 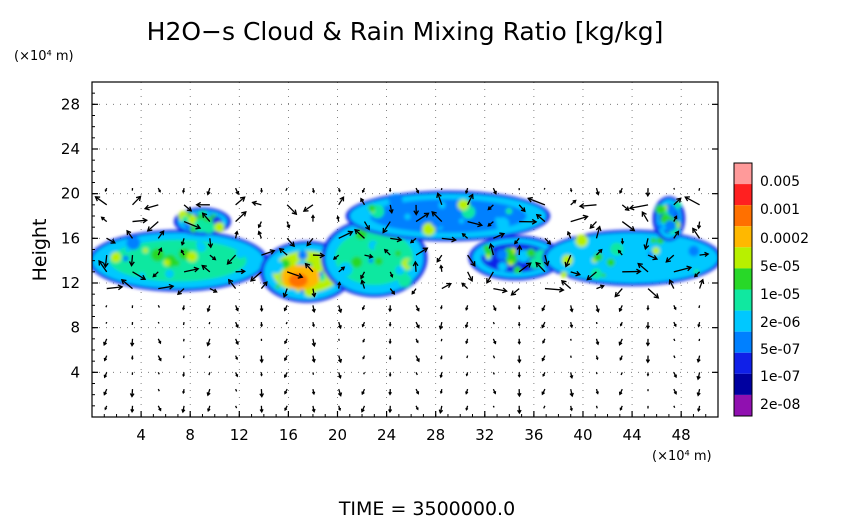 What do you see at coordinates (44, 56) in the screenshot?
I see `y-unit-label: (×10⁴ m)` at bounding box center [44, 56].